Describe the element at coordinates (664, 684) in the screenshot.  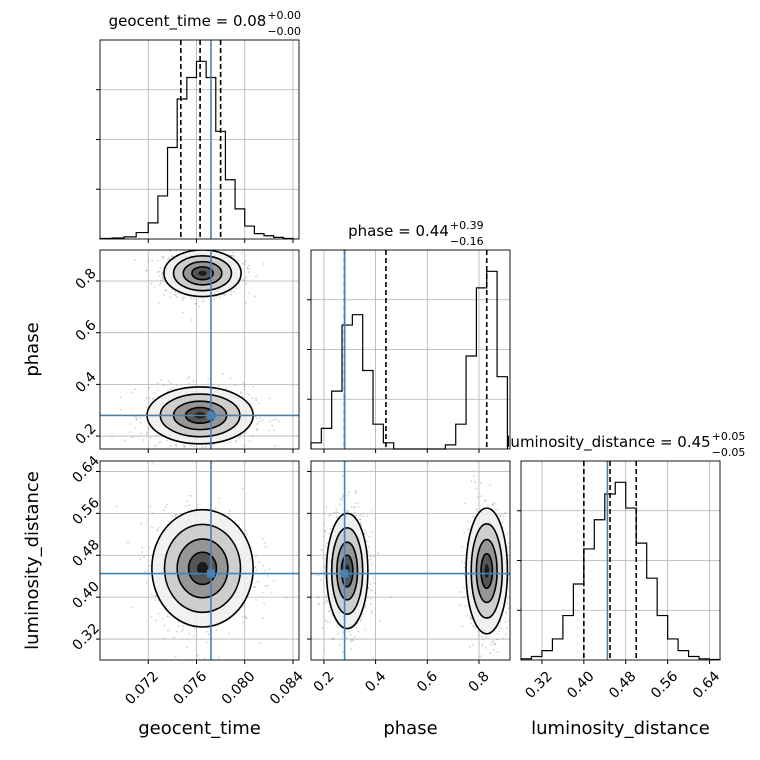
I see `x-tick-label: 0.56` at that location.